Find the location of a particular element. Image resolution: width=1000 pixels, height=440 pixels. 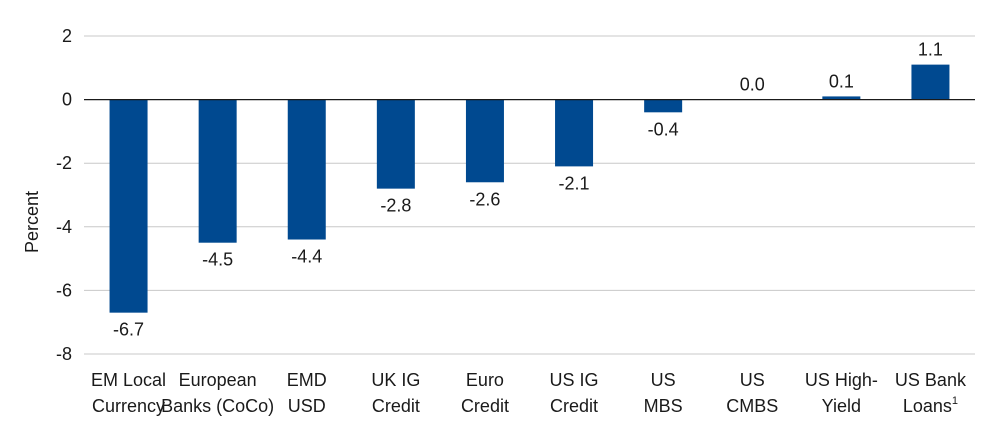

data-label: -2.6 is located at coordinates (484, 199).